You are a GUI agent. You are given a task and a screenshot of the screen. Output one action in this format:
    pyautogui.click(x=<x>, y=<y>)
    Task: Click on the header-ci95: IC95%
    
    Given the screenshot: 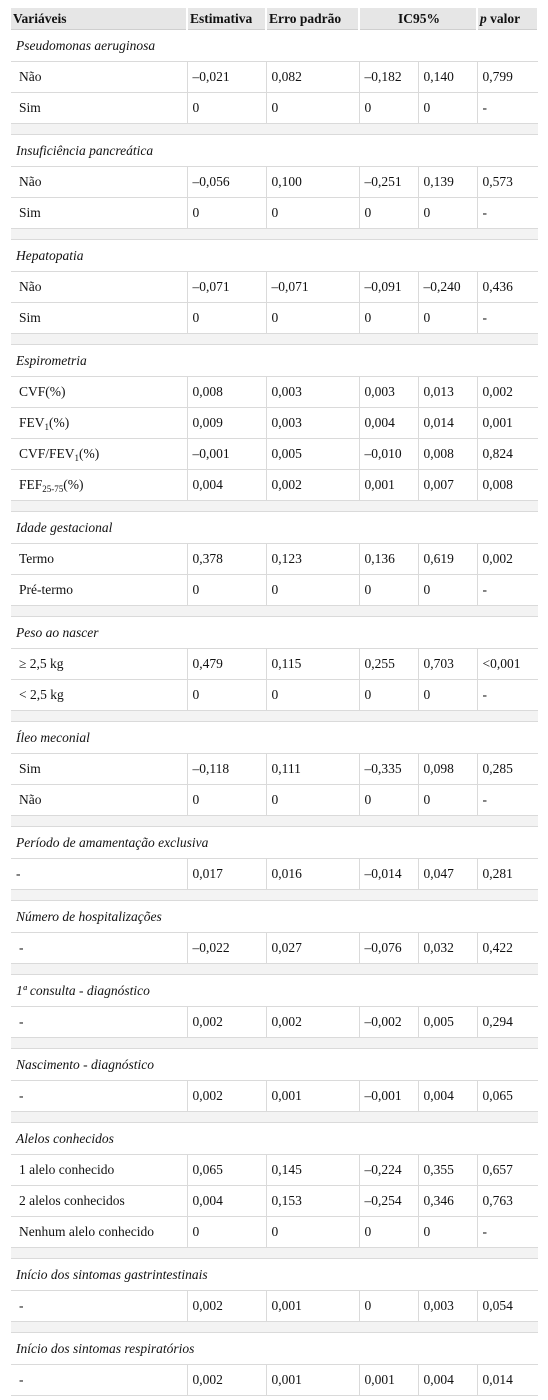 What is the action you would take?
    pyautogui.click(x=419, y=19)
    